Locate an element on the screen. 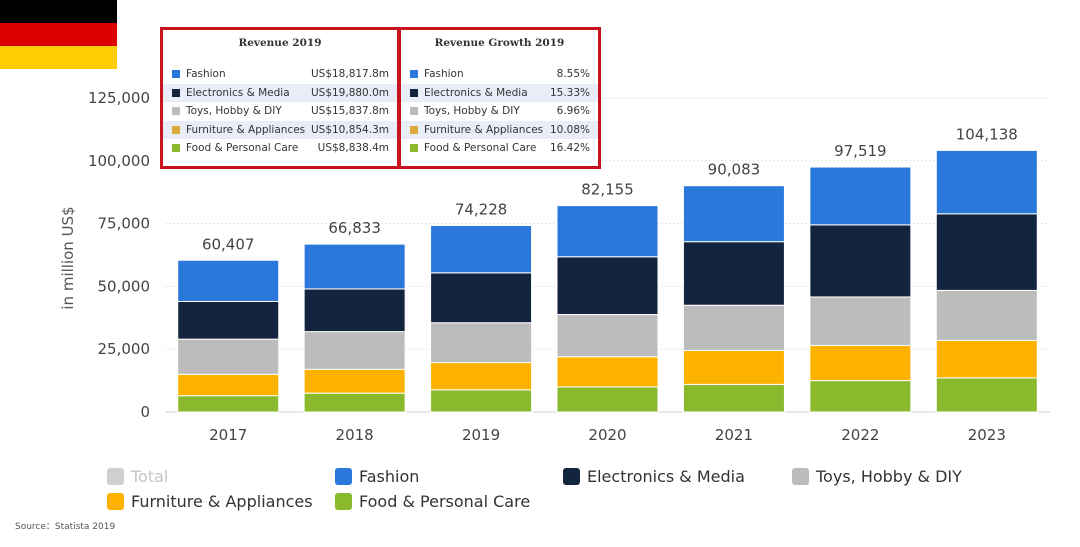 Image resolution: width=1080 pixels, height=547 pixels. x-tick-label: 2021 is located at coordinates (734, 435).